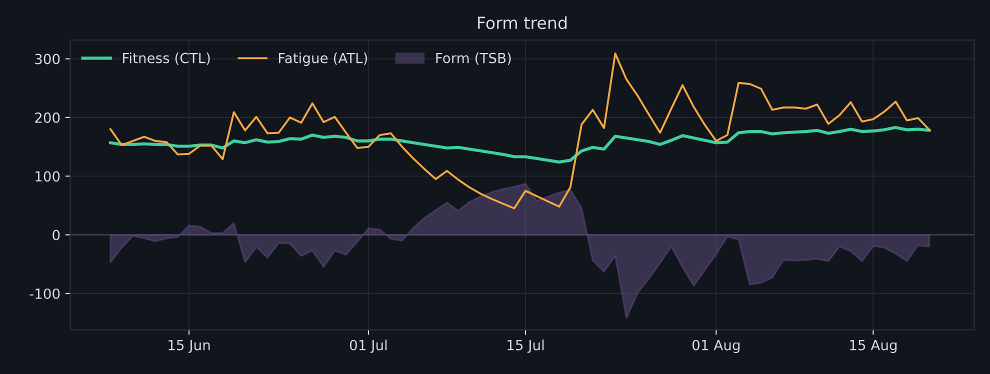 The width and height of the screenshot is (990, 374). What do you see at coordinates (873, 347) in the screenshot?
I see `x-tick-label: 15 Aug` at bounding box center [873, 347].